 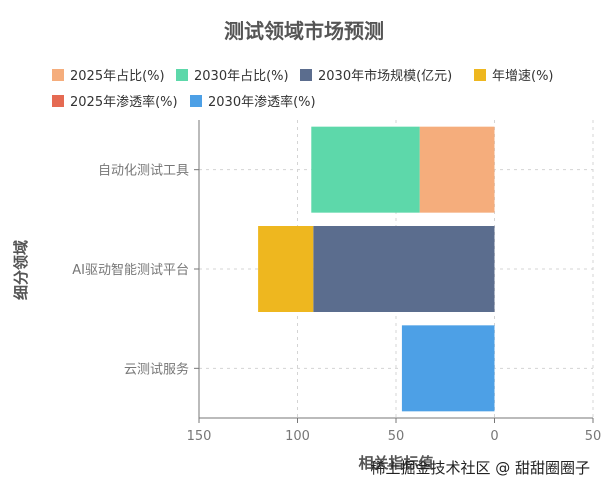 I want to click on legend-label: 2030年占比(%), so click(x=241, y=76).